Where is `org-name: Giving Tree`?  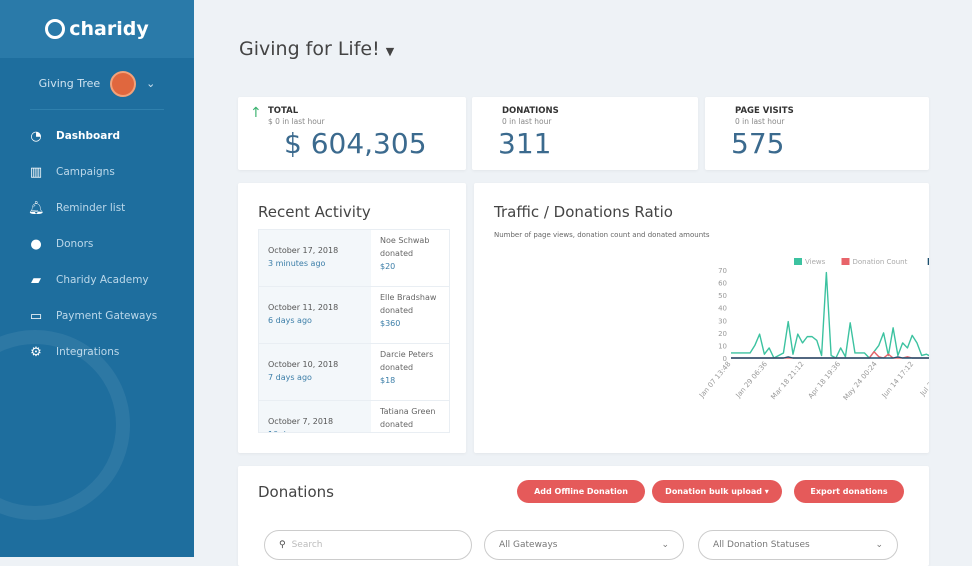 org-name: Giving Tree is located at coordinates (69, 83).